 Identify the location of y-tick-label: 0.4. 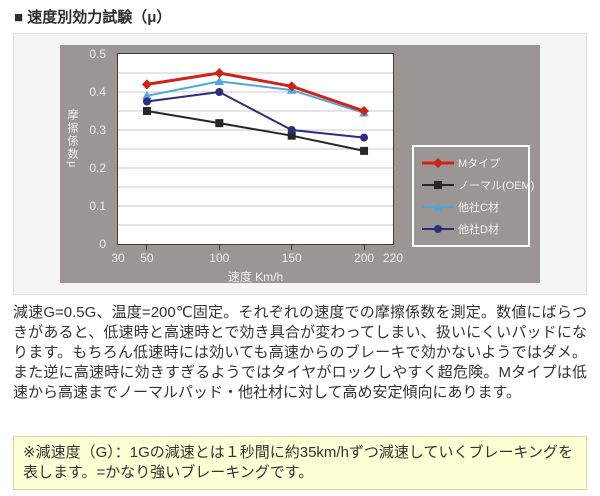
(97, 92).